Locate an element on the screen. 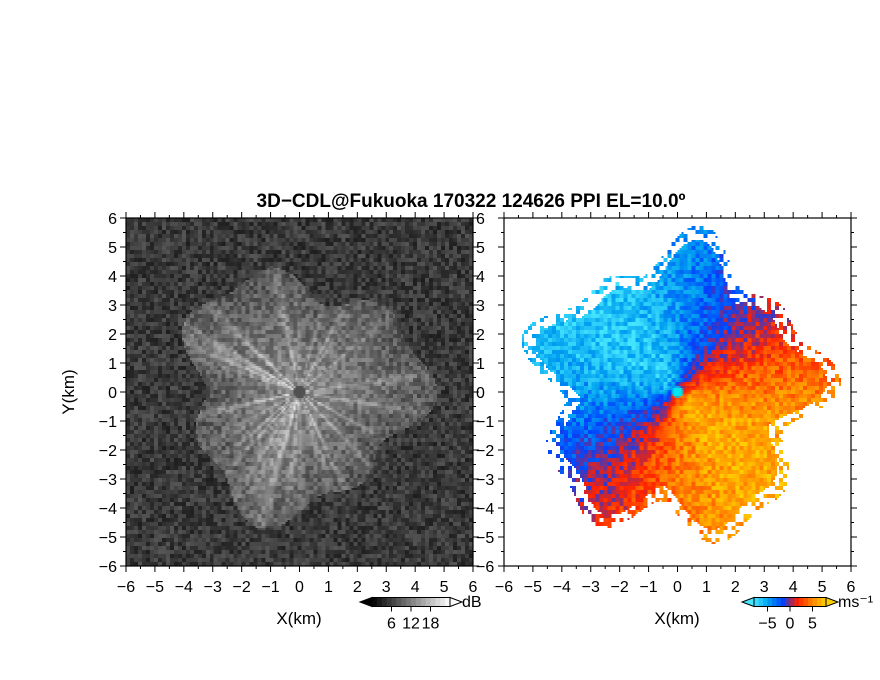 This screenshot has width=880, height=680. y-tick-label-right: −1 is located at coordinates (485, 422).